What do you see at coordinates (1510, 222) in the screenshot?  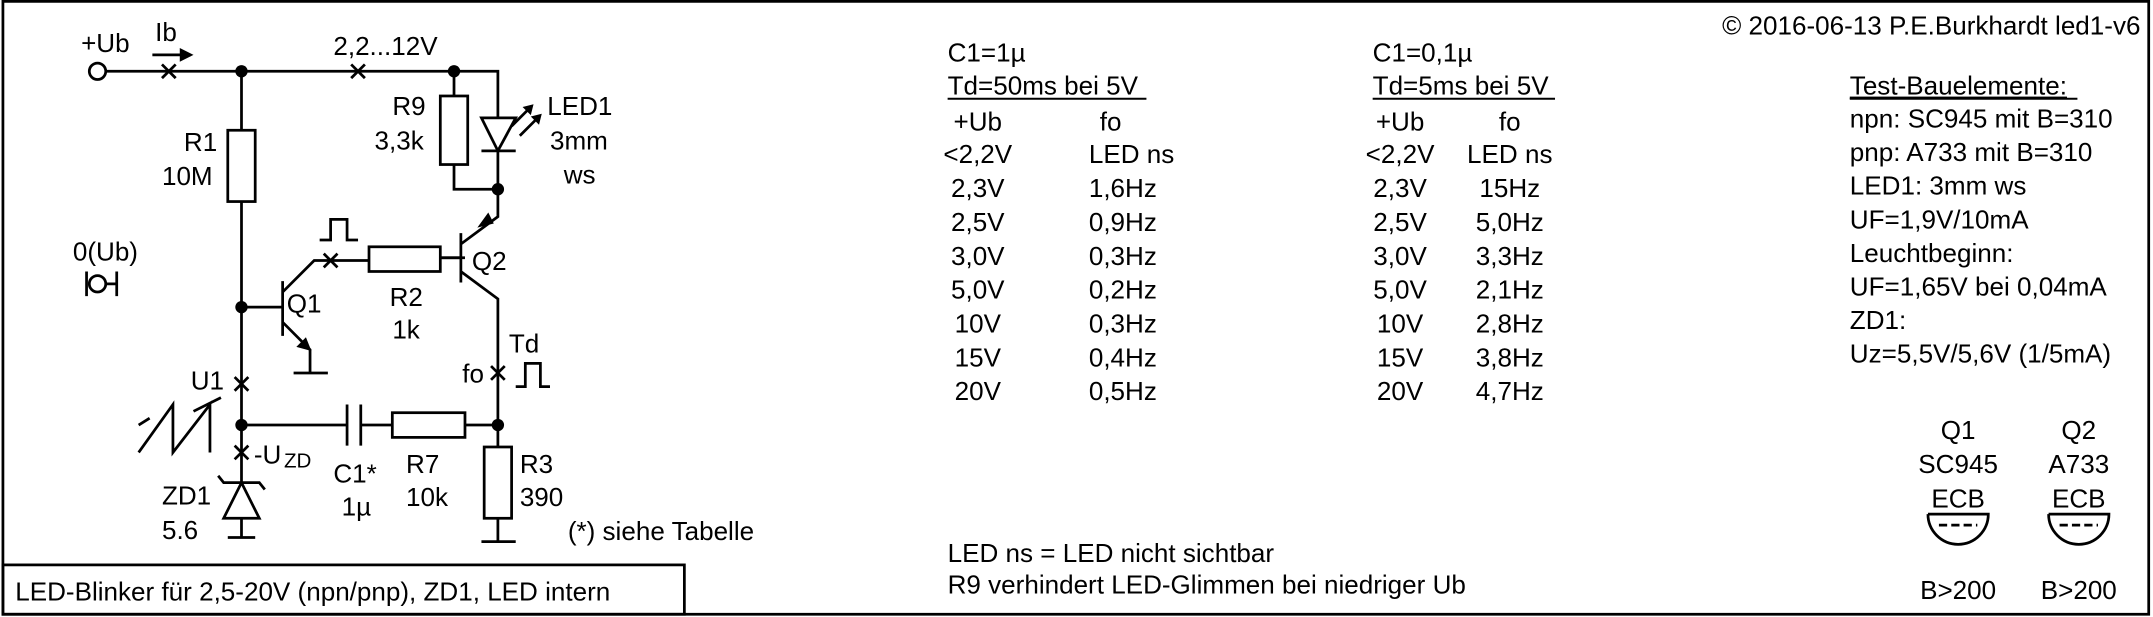 I see `table-cell: 5,0Hz` at bounding box center [1510, 222].